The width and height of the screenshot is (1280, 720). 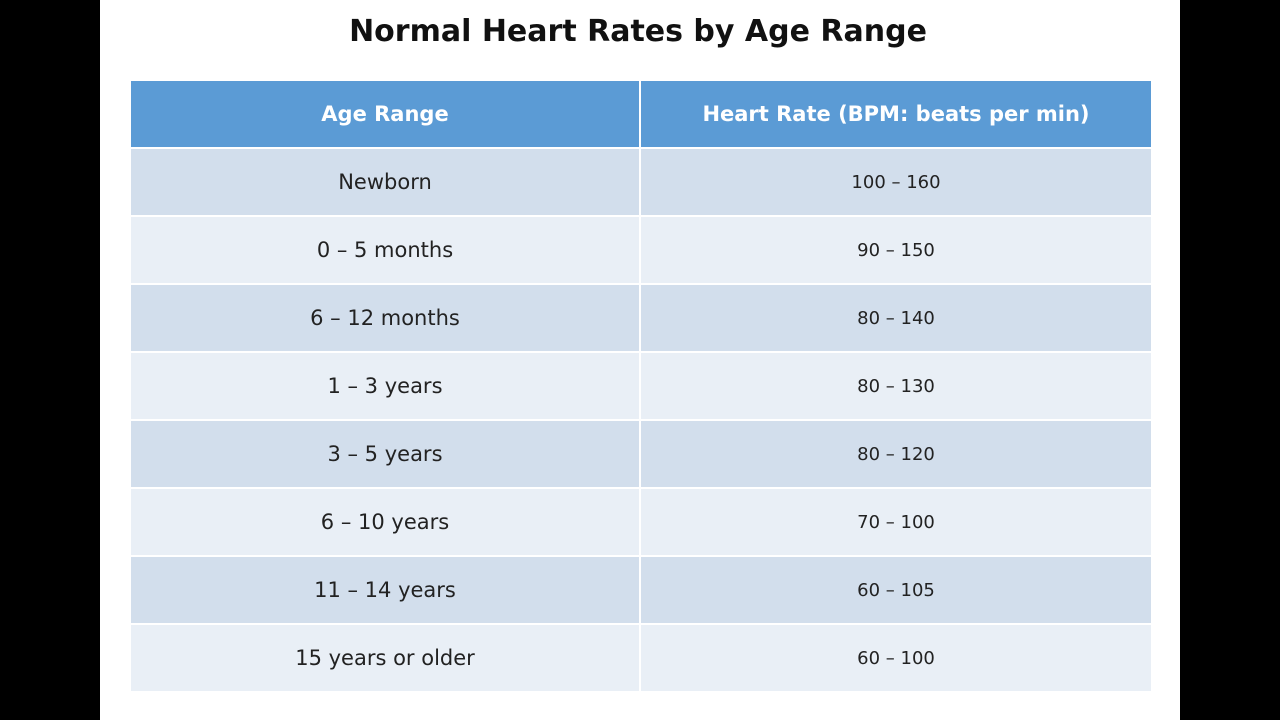 I want to click on table-cell: 90 – 150, so click(x=896, y=250).